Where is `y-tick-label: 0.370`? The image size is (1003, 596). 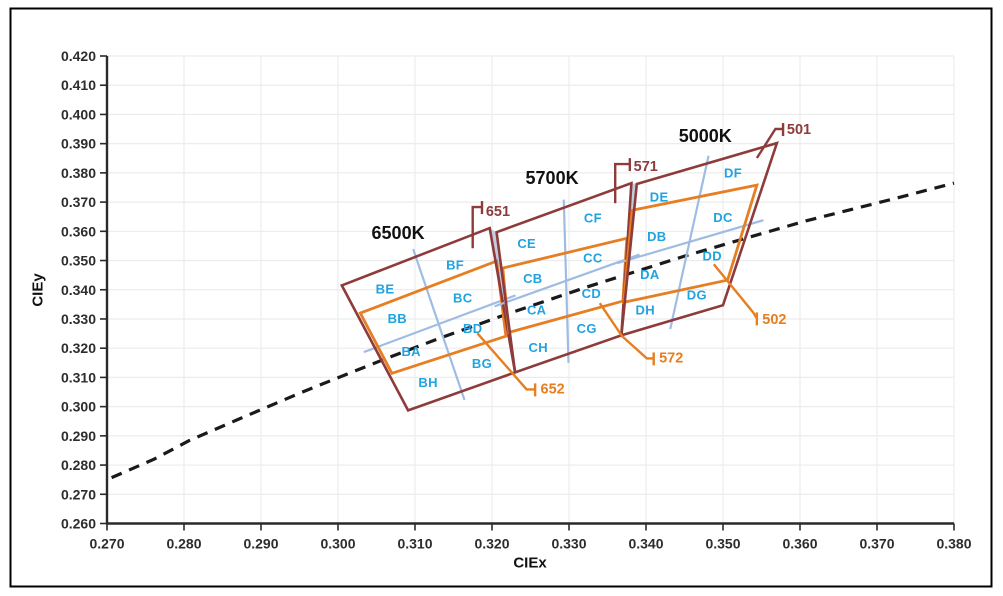 y-tick-label: 0.370 is located at coordinates (78, 202).